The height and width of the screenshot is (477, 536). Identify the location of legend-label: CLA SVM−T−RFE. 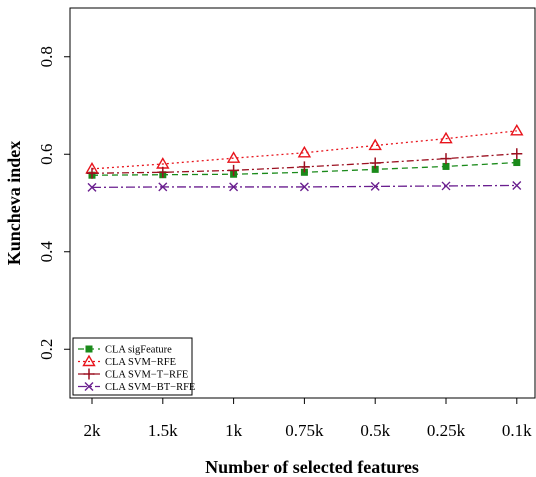
(146, 375).